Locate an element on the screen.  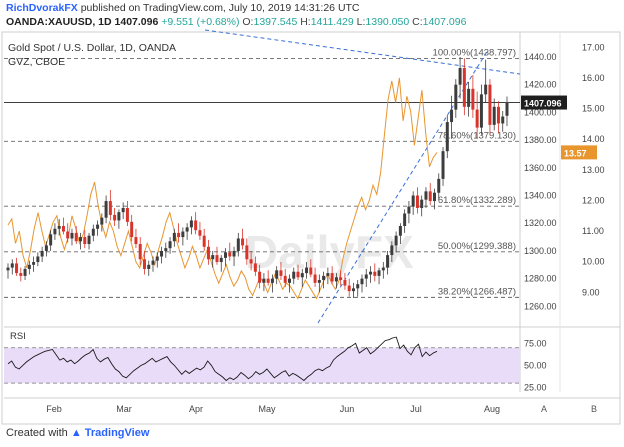
gvz-last-badge is located at coordinates (579, 152).